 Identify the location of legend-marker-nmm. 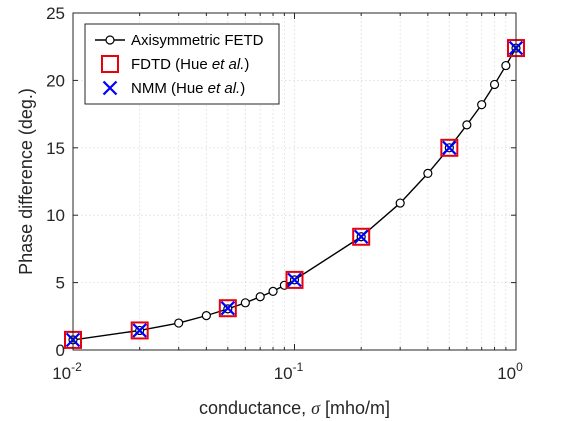
(110, 88).